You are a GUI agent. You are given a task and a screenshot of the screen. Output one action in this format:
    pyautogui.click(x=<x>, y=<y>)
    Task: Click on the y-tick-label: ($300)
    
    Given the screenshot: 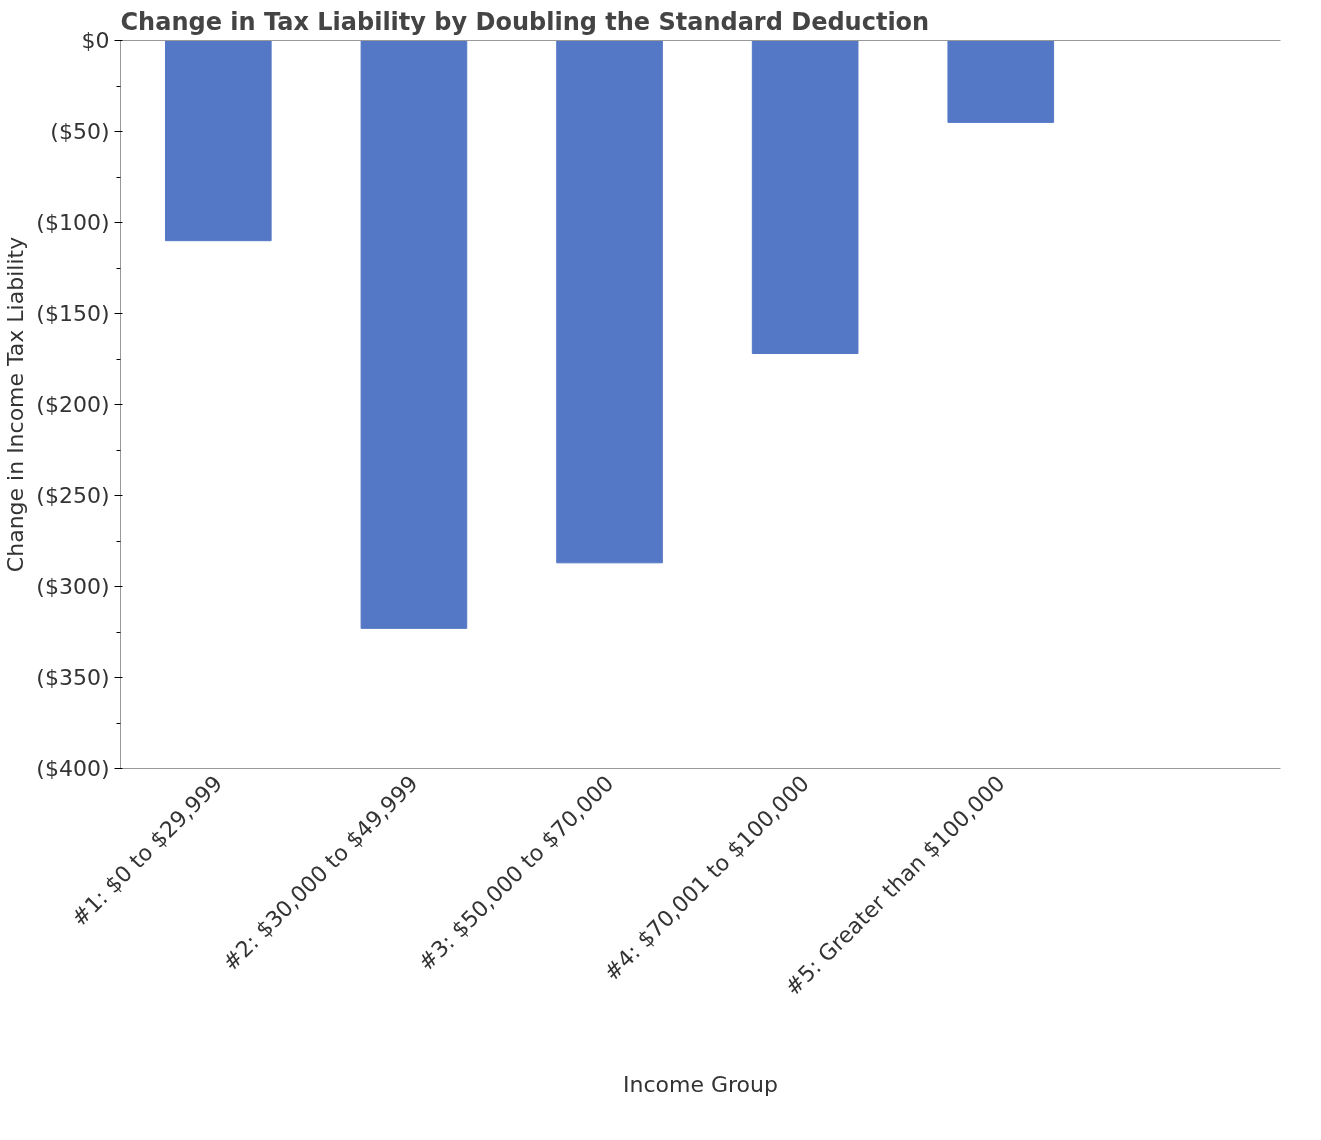 What is the action you would take?
    pyautogui.click(x=73, y=586)
    